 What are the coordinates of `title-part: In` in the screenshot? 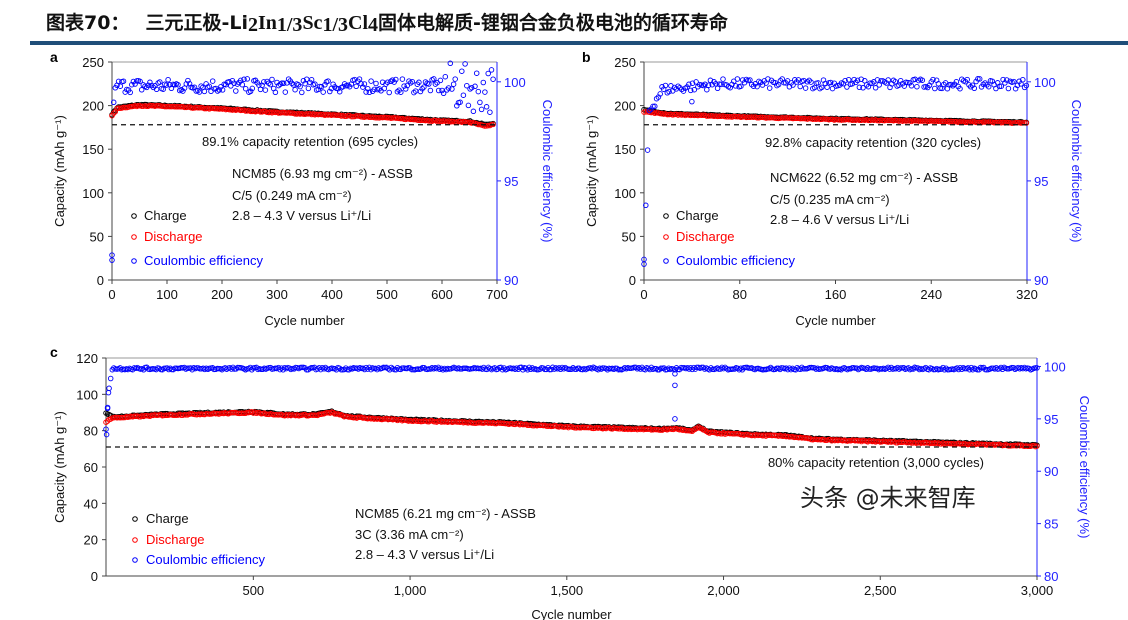 It's located at (267, 23).